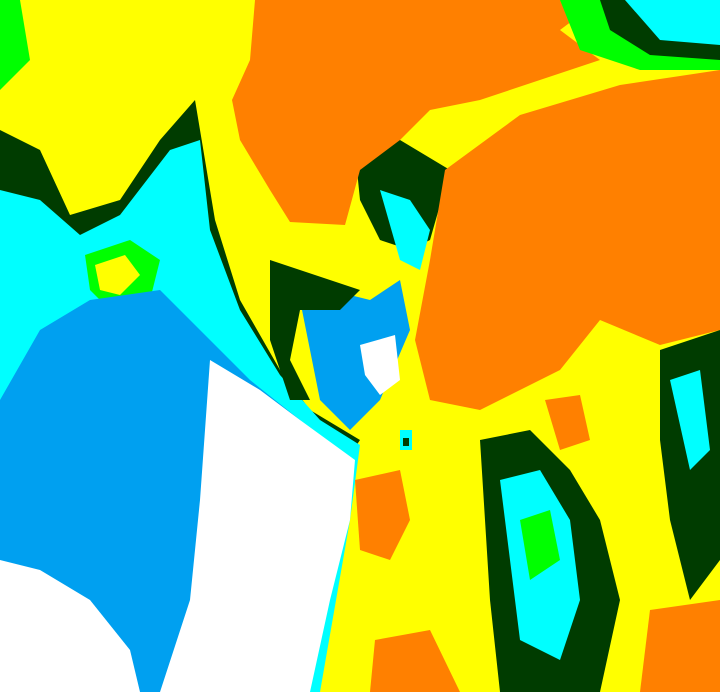  Describe the element at coordinates (690, 420) in the screenshot. I see `cyan-far-right` at that location.